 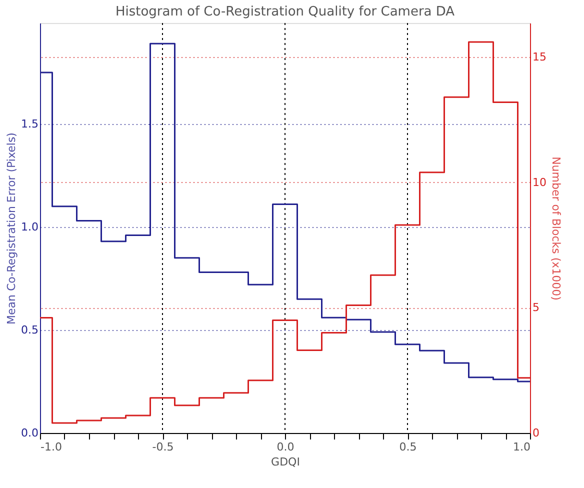 I want to click on x-tick-label: 0.5, so click(x=408, y=447).